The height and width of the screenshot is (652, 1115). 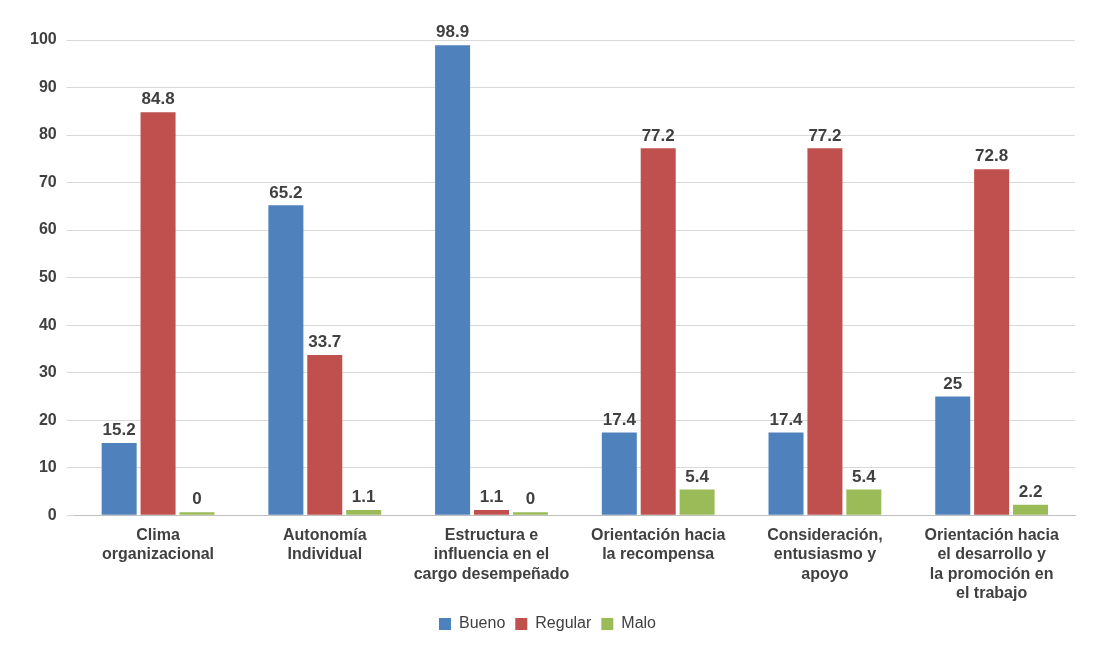 What do you see at coordinates (825, 554) in the screenshot?
I see `x-tick-label: Consideración, entusiasmo y apoyo` at bounding box center [825, 554].